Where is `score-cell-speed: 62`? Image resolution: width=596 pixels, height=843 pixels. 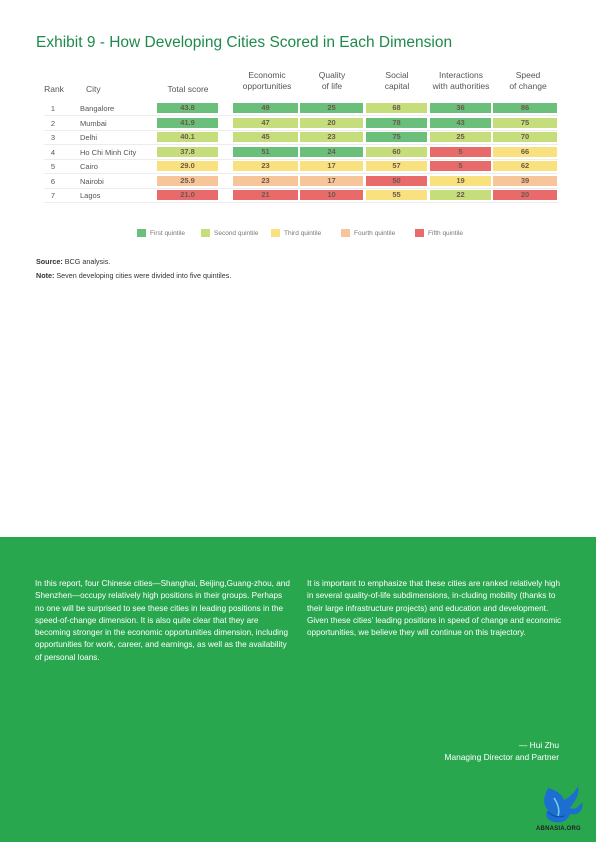
score-cell-speed: 62 is located at coordinates (525, 166).